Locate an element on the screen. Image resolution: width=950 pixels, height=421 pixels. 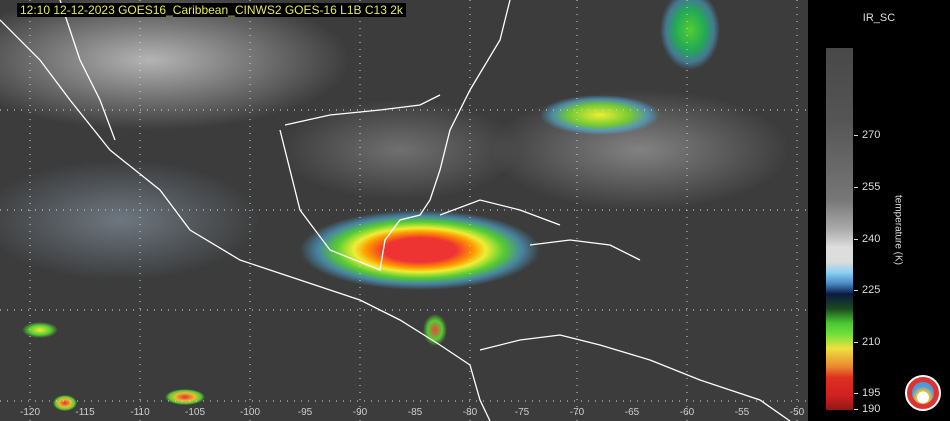
colorbar-label: temperature (K) is located at coordinates (898, 230).